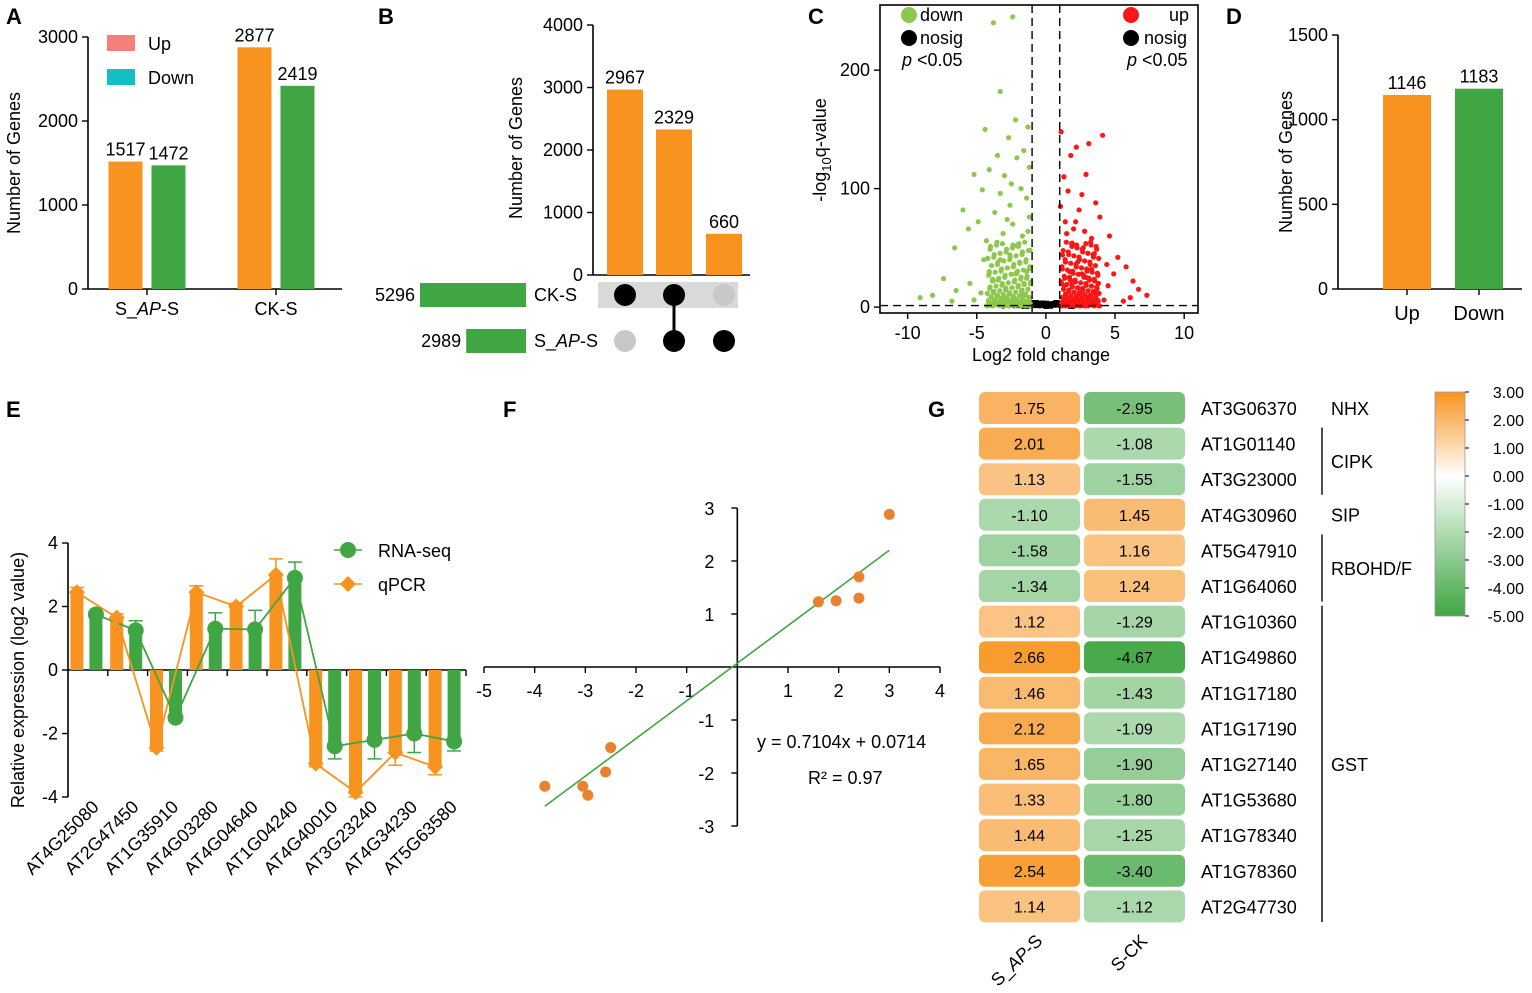  I want to click on scatter-point, so click(545, 786).